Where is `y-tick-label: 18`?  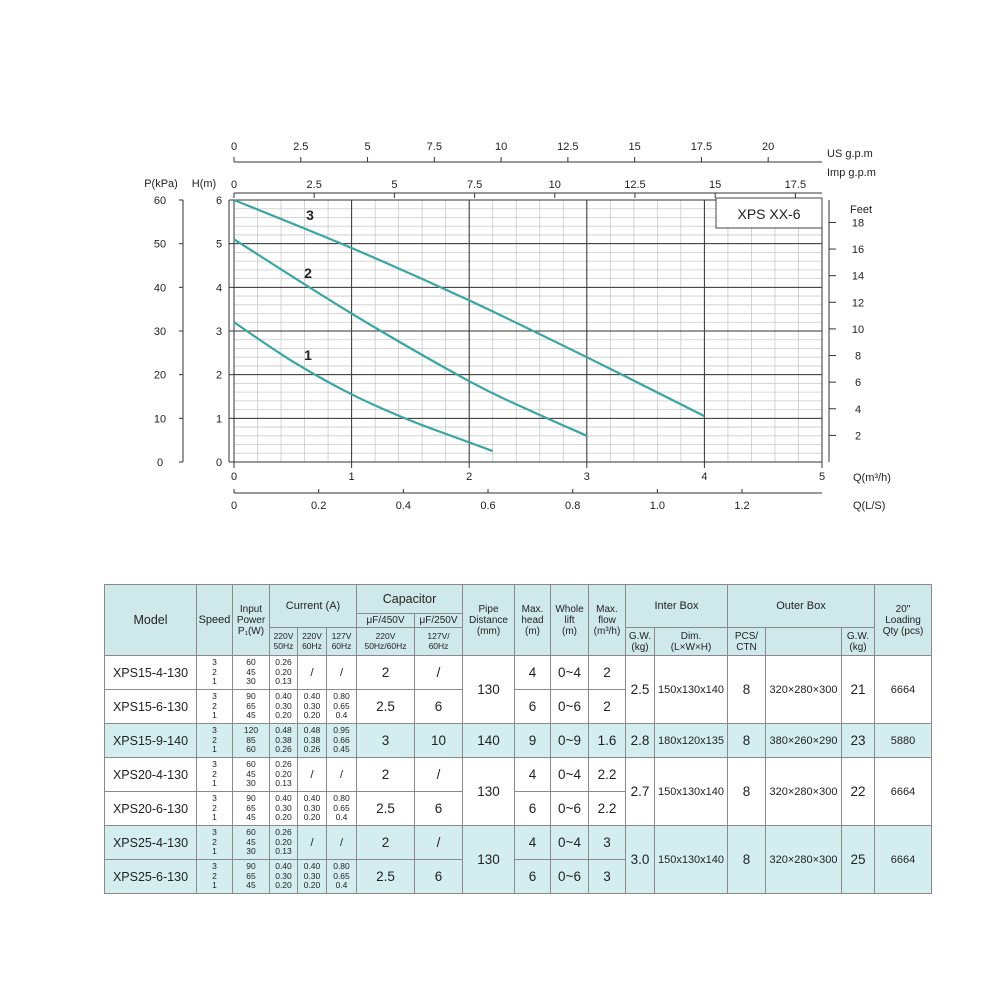 y-tick-label: 18 is located at coordinates (858, 223).